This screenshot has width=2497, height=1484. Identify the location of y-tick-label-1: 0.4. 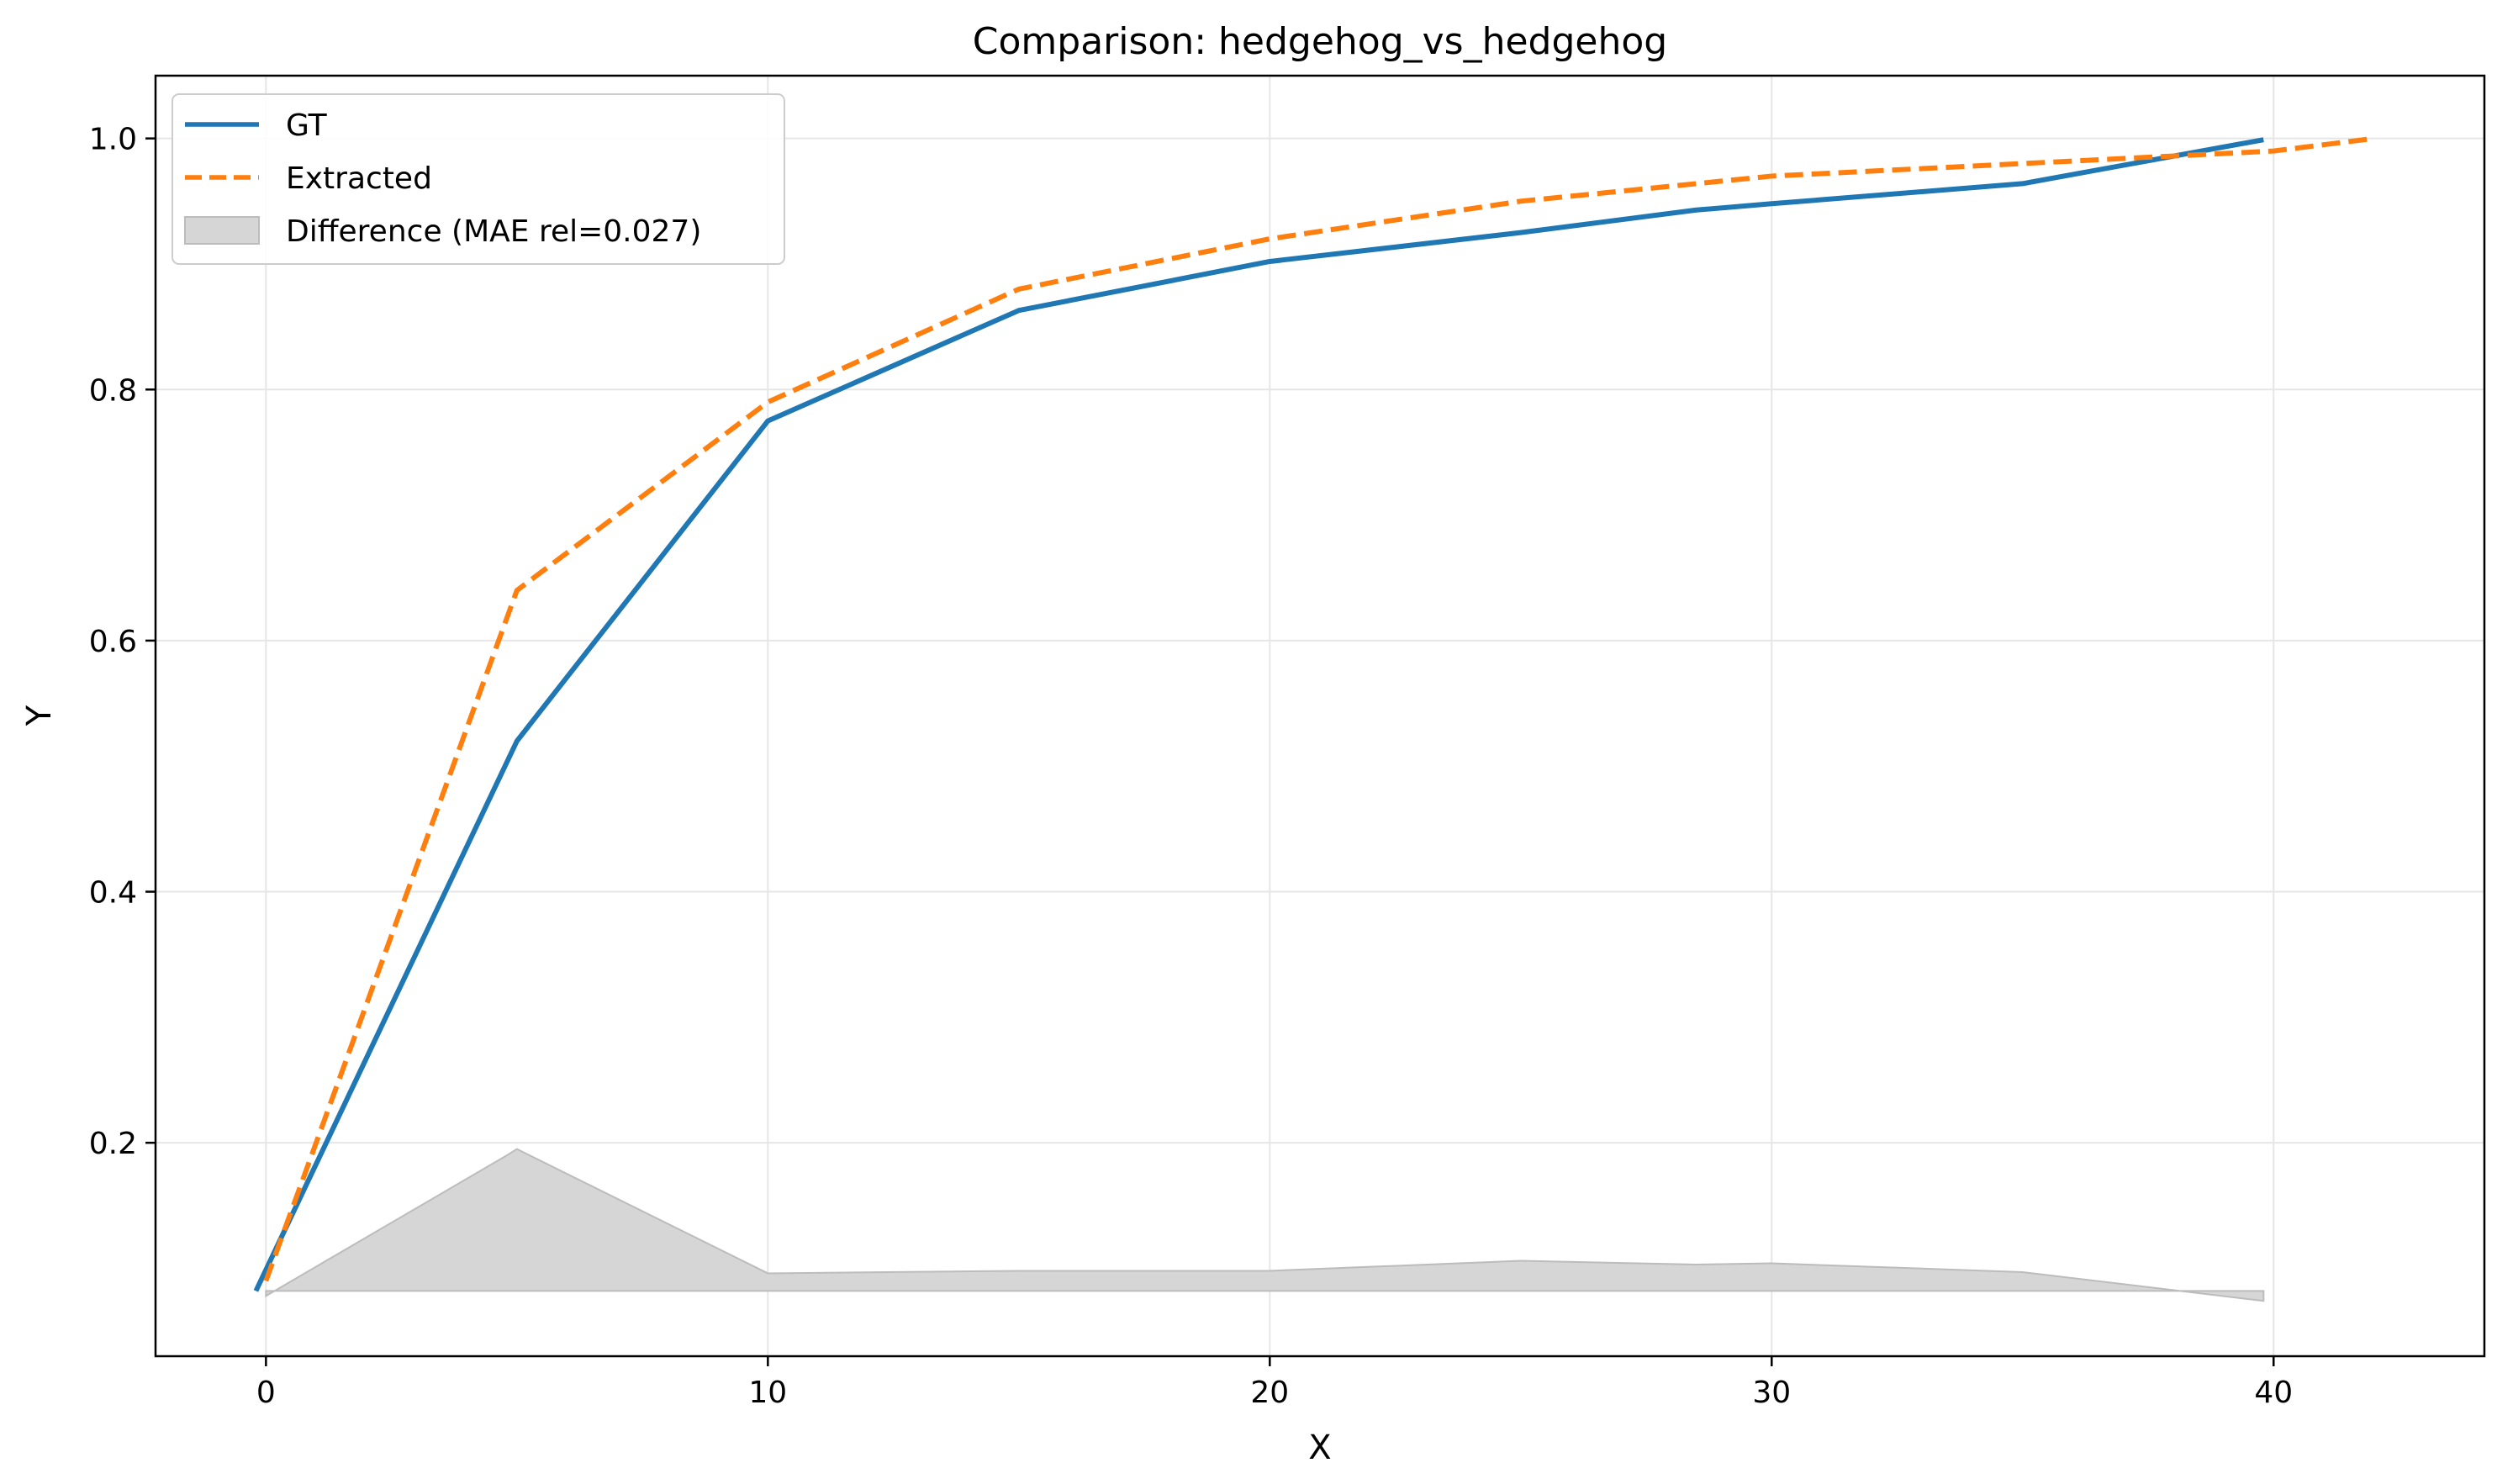
(113, 893).